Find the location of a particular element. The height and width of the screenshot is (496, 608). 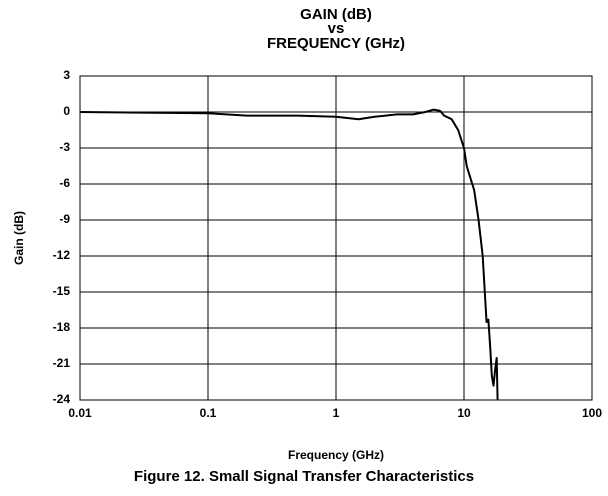

y-tick-label: 0 is located at coordinates (66, 111).